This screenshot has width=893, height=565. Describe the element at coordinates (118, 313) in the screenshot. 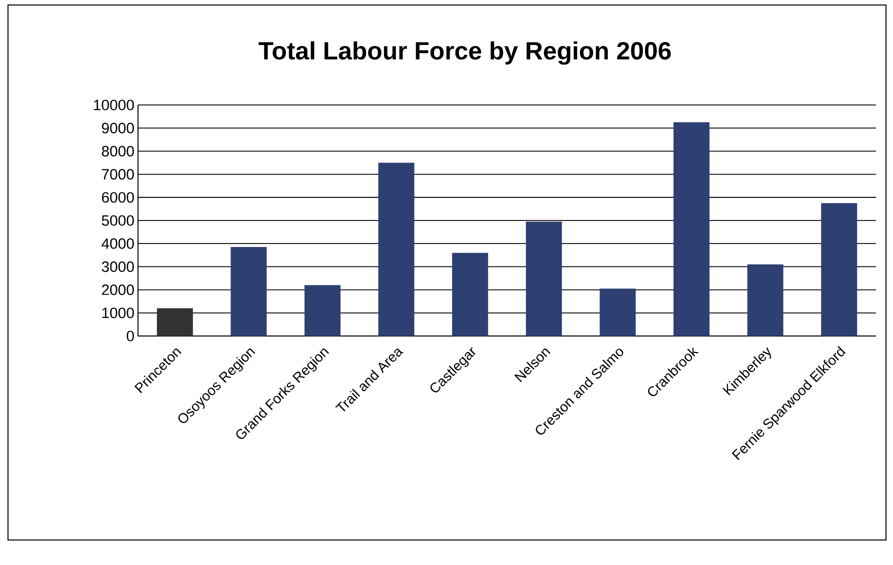

I see `y-tick-label: 1000` at that location.